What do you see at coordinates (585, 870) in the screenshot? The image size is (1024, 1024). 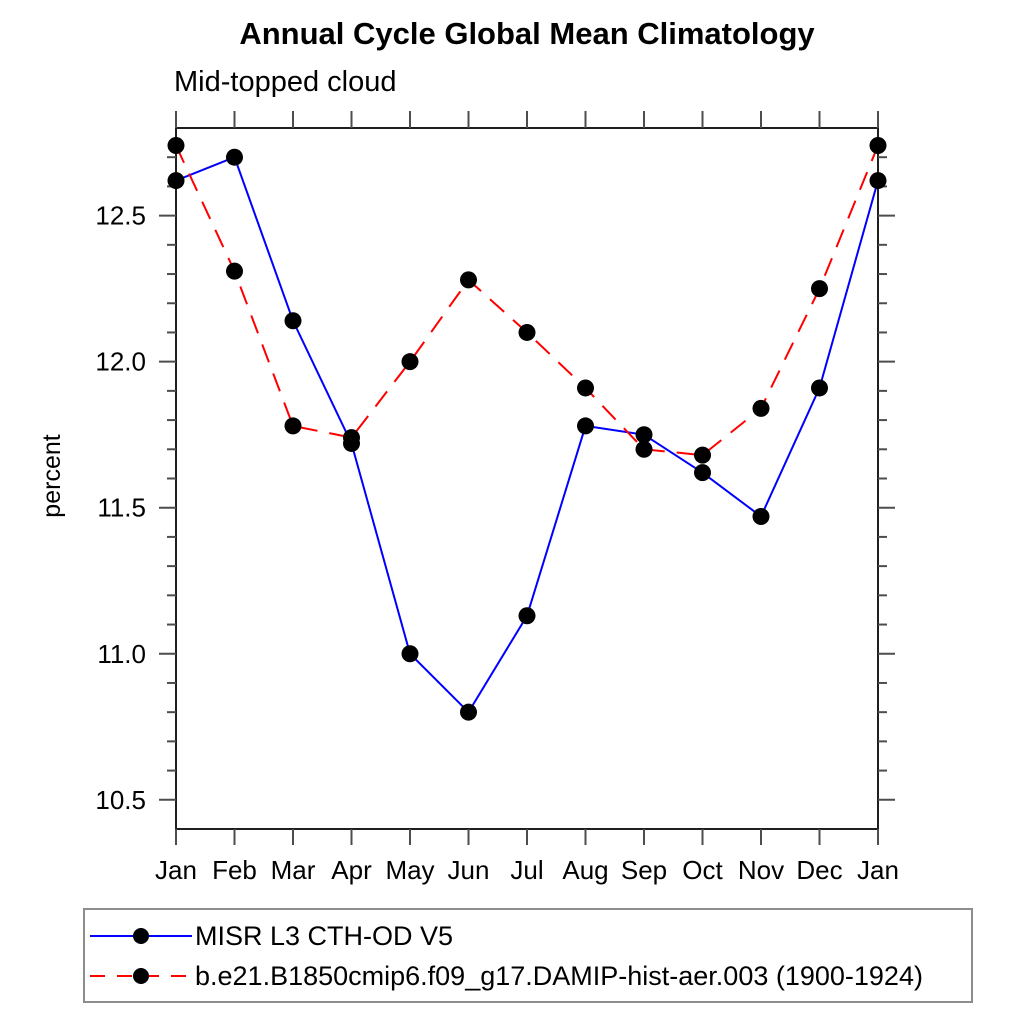 I see `x-tick-label: Aug` at bounding box center [585, 870].